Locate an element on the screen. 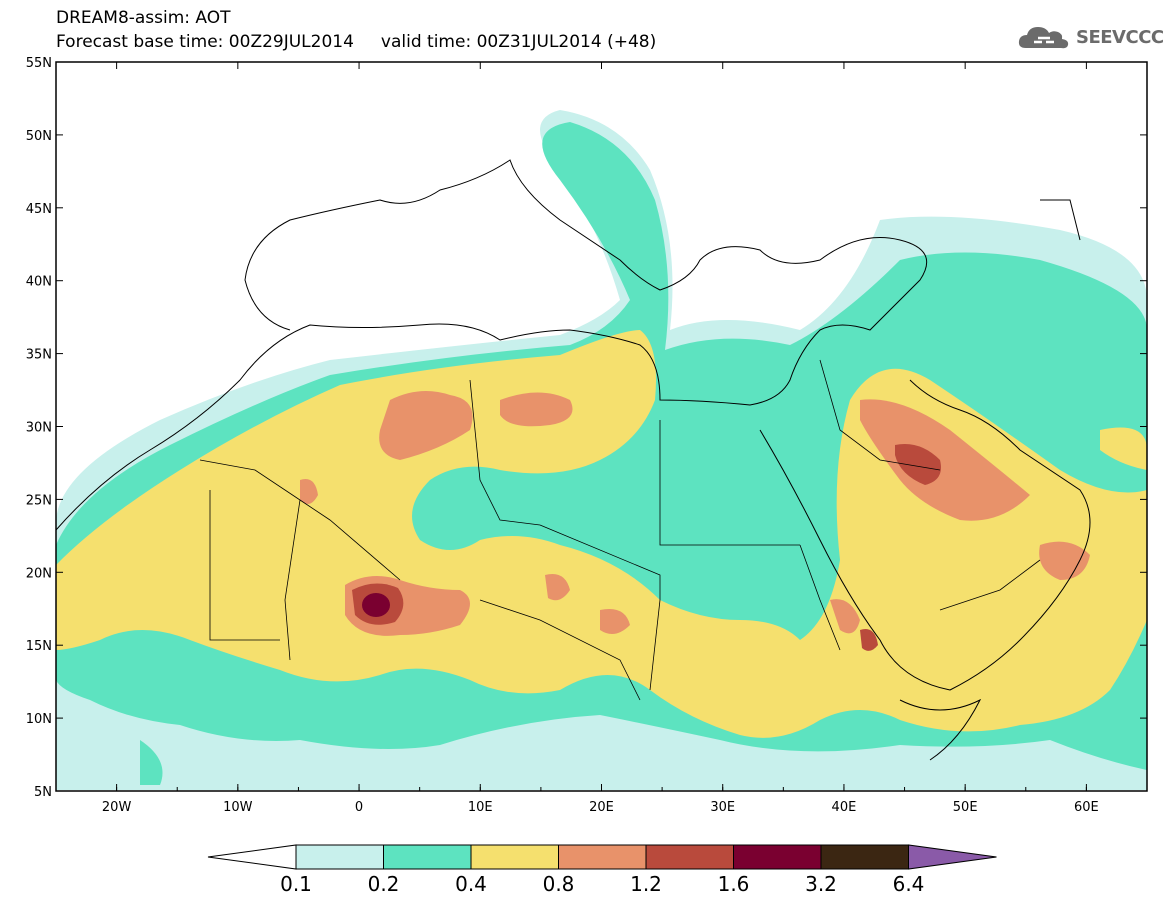 The image size is (1165, 905). chart-title: DREAM8-assim: AOT is located at coordinates (143, 18).